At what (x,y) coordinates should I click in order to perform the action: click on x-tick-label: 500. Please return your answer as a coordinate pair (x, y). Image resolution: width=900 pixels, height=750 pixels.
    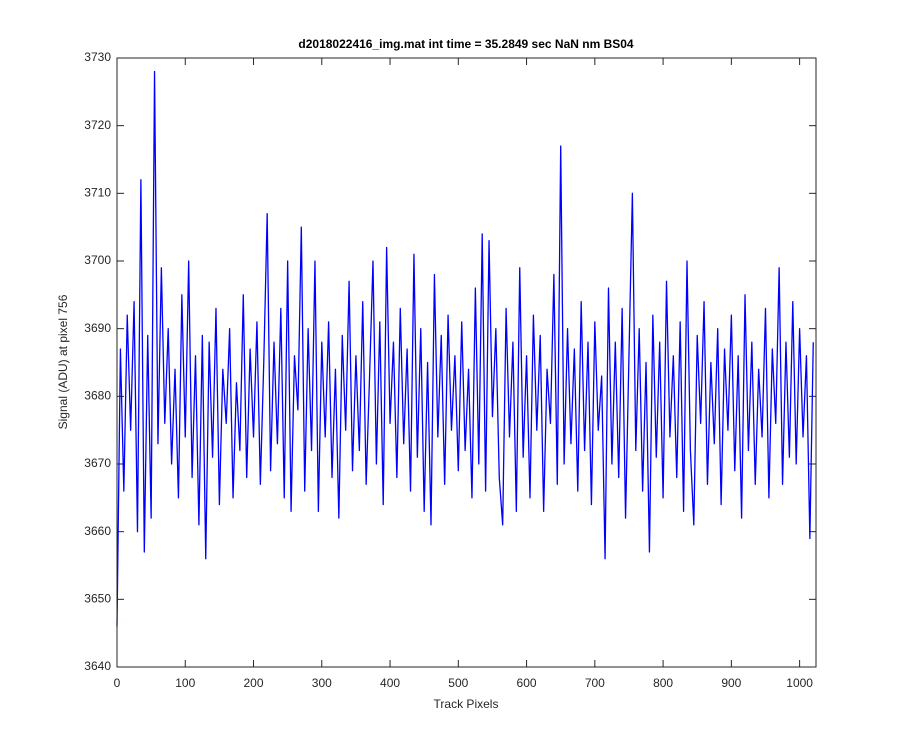
    Looking at the image, I should click on (458, 683).